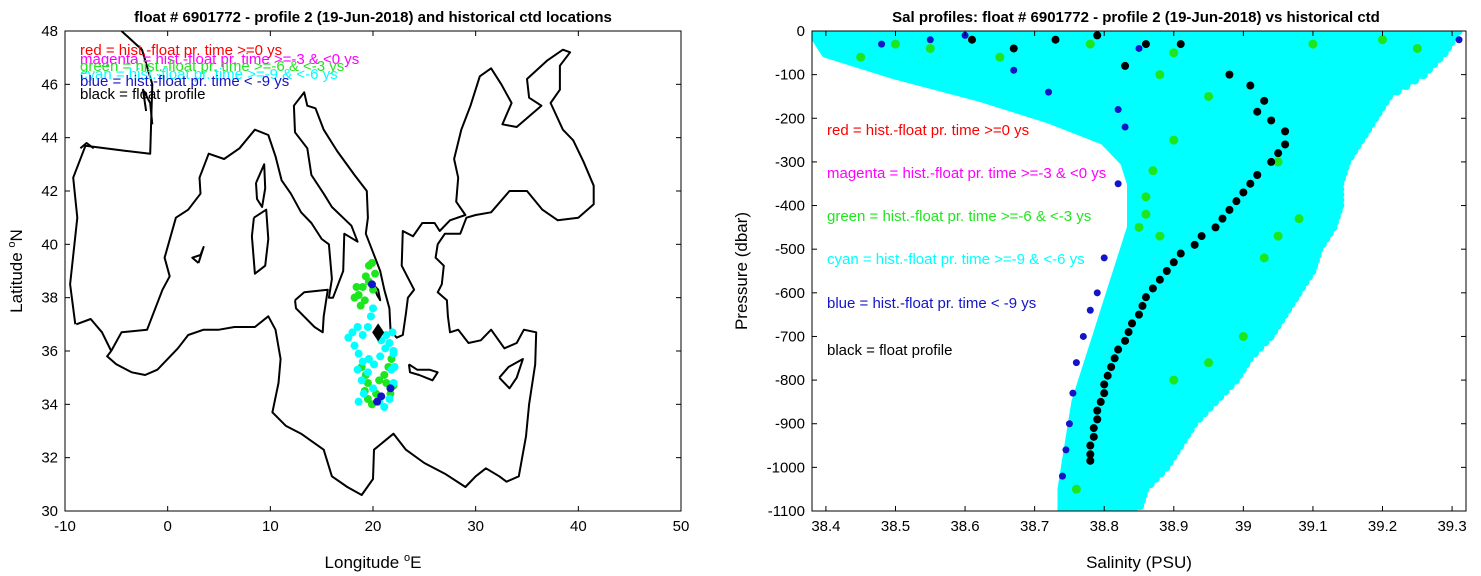 This screenshot has height=576, width=1481. What do you see at coordinates (49, 191) in the screenshot?
I see `y-tick-label: 42` at bounding box center [49, 191].